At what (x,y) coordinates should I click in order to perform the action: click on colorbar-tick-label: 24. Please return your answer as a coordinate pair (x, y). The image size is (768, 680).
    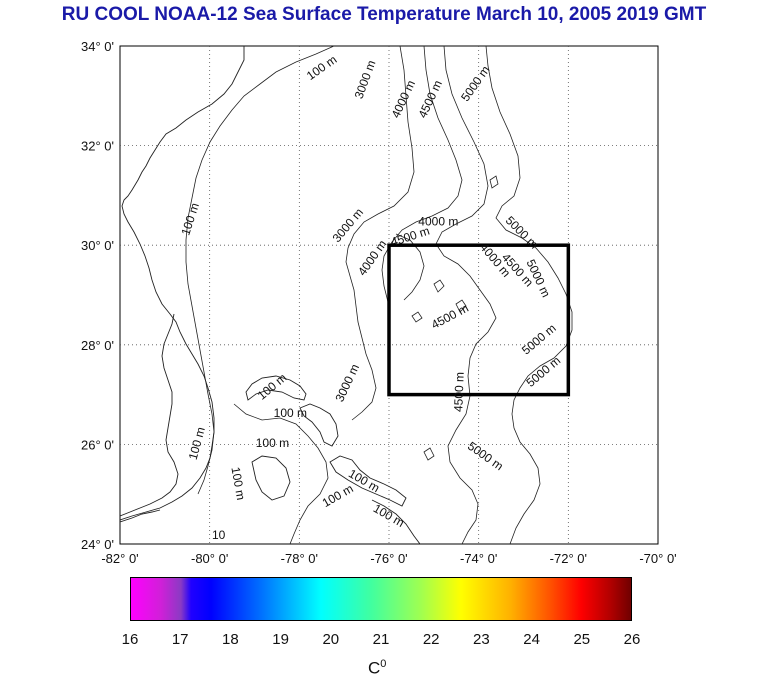
    Looking at the image, I should click on (531, 639).